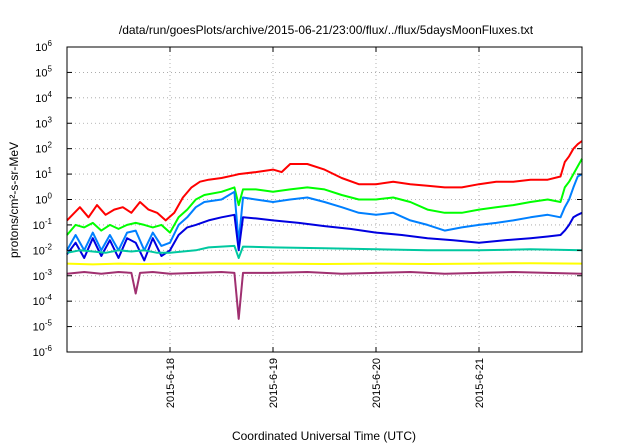  What do you see at coordinates (377, 383) in the screenshot?
I see `x-tick-label: 2015-6-20` at bounding box center [377, 383].